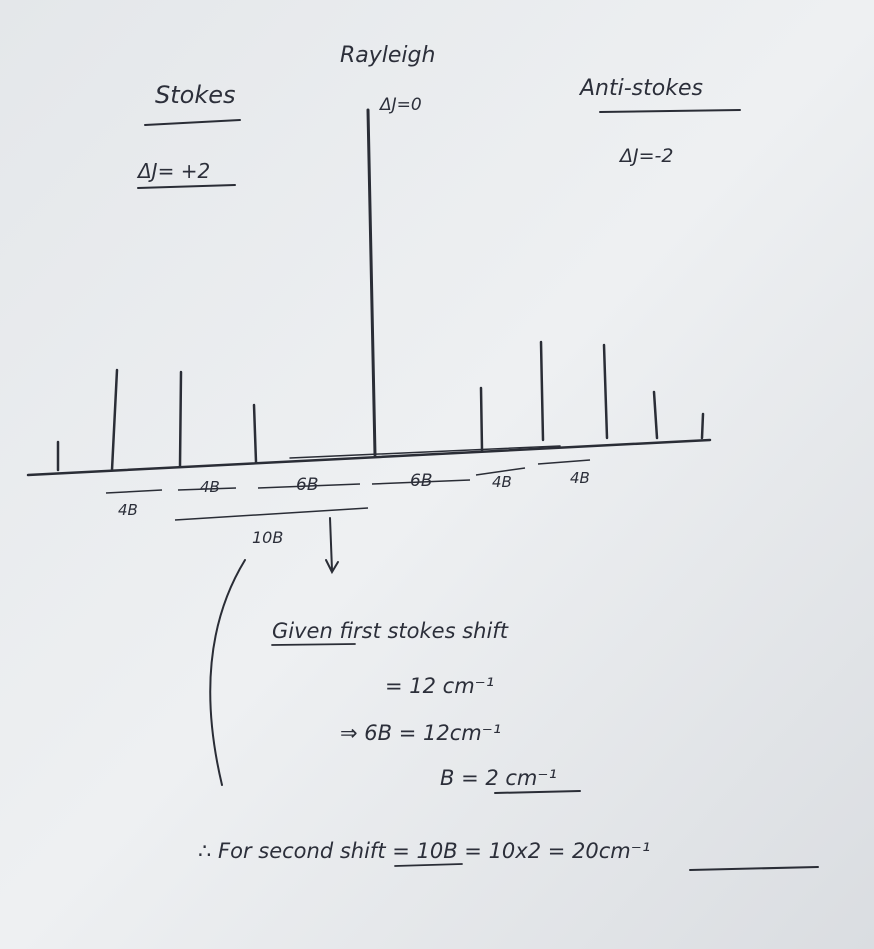  I want to click on stokes-label: Stokes, so click(195, 95).